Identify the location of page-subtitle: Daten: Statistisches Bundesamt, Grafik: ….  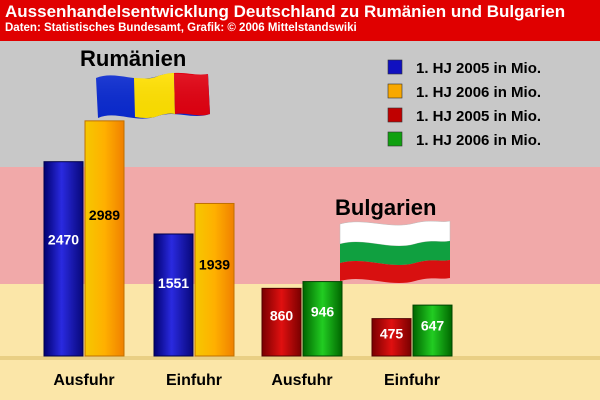
(181, 28).